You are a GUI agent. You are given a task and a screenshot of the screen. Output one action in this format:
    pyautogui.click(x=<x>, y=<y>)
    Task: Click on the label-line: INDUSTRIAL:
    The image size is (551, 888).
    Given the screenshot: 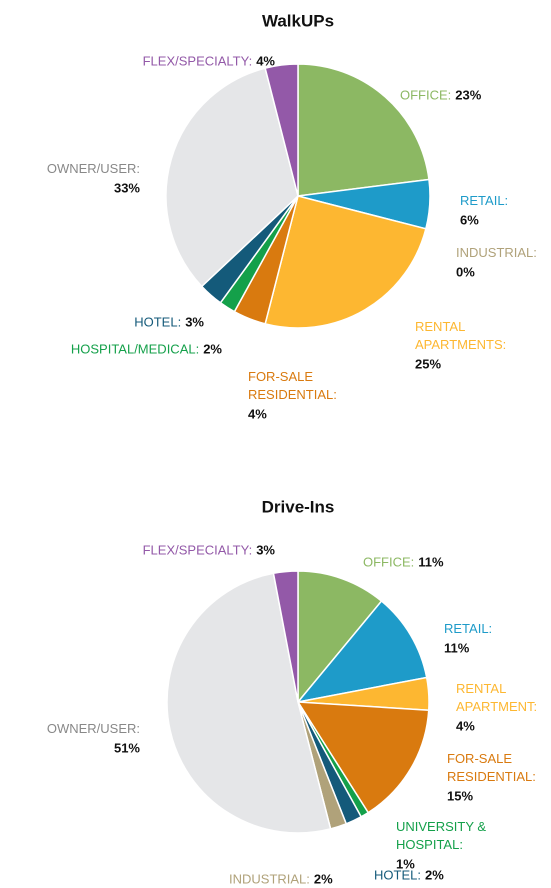 What is the action you would take?
    pyautogui.click(x=496, y=252)
    